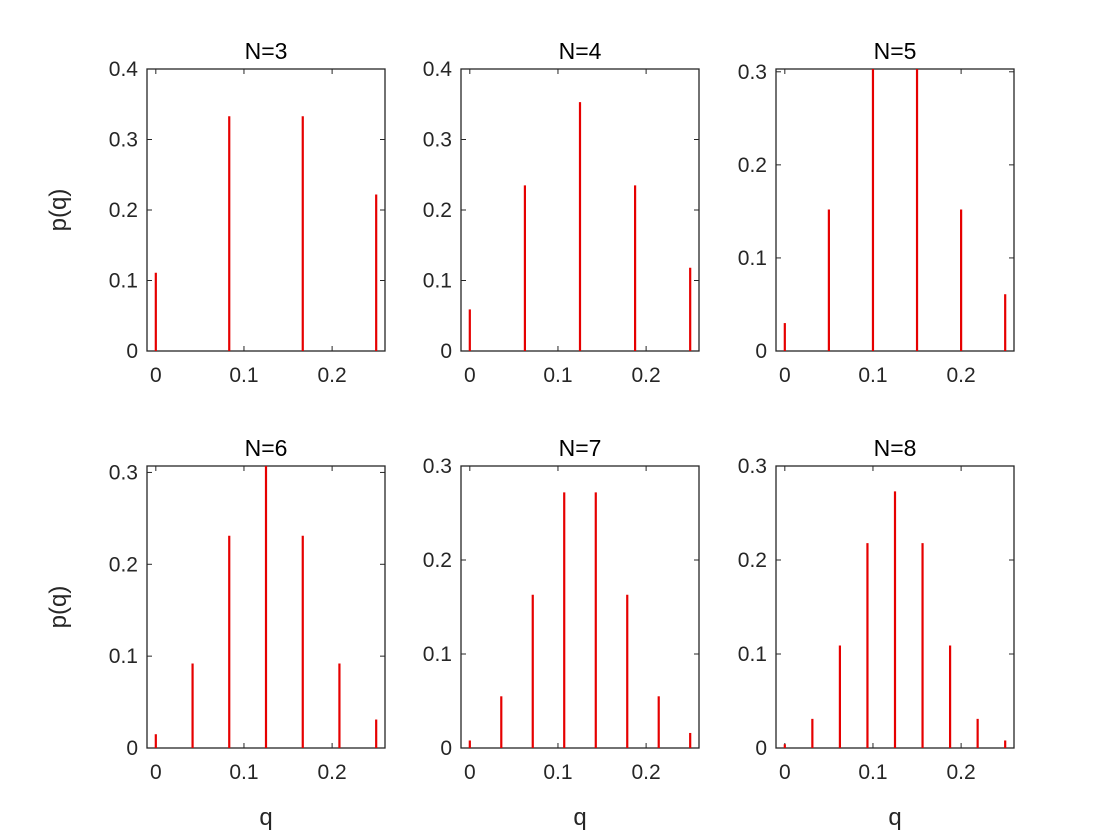  What do you see at coordinates (580, 448) in the screenshot?
I see `panel-title: N=7` at bounding box center [580, 448].